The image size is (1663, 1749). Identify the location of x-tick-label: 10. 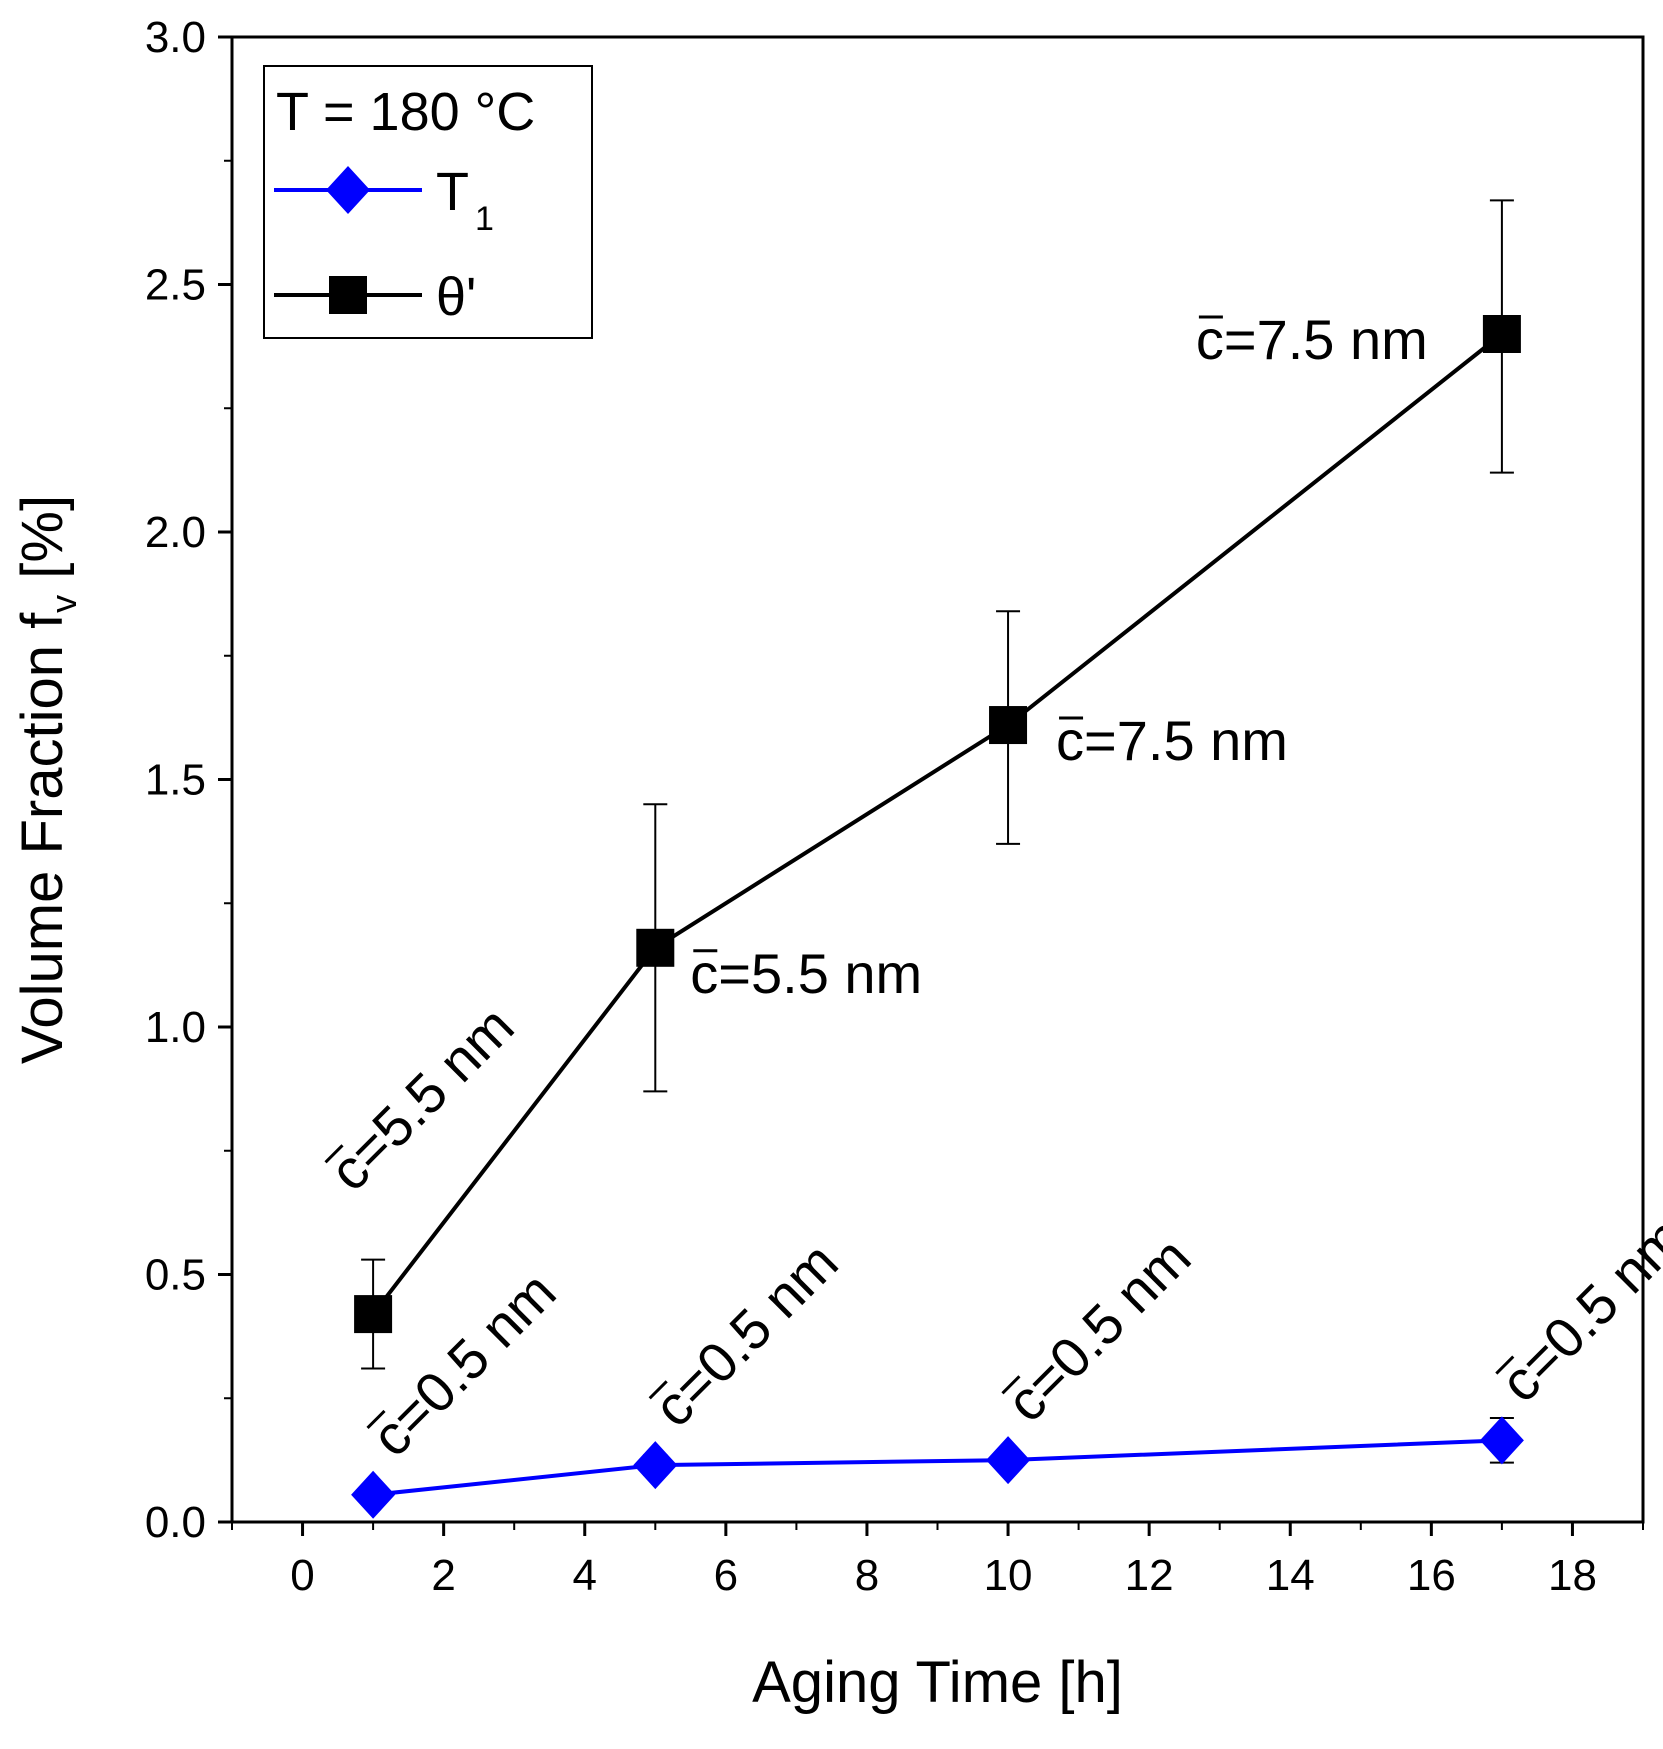
(1008, 1575).